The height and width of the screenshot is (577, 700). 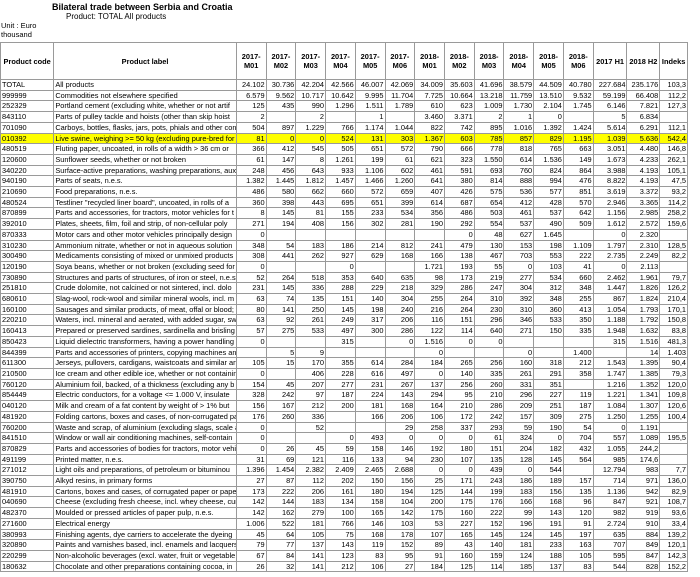 I want to click on value-cell: 1.229, so click(x=311, y=127).